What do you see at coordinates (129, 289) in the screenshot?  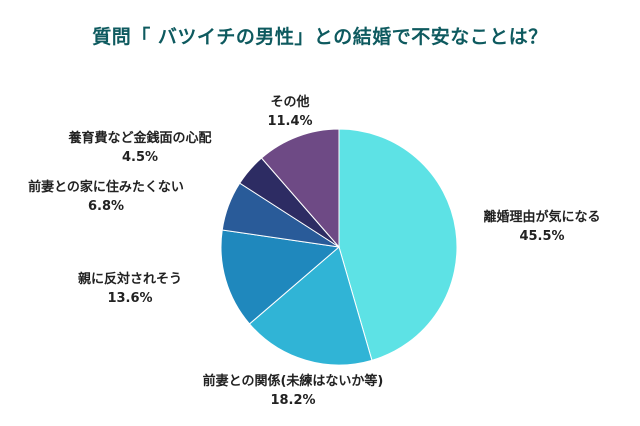 I see `slice-label-oya: 親に反対されそう 13.6%` at bounding box center [129, 289].